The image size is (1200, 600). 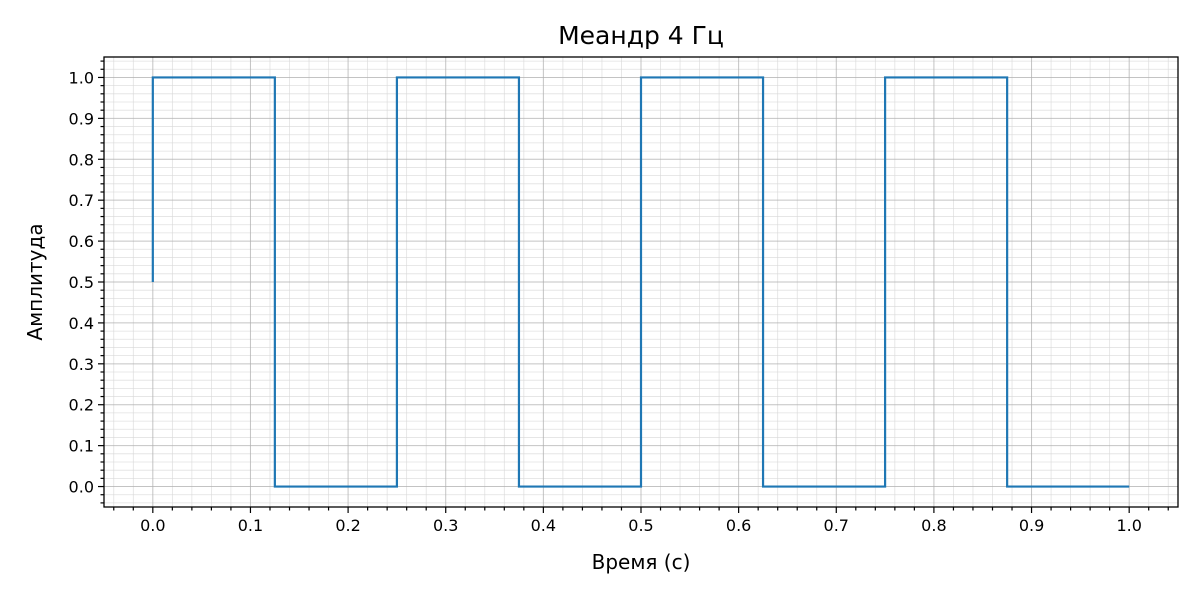 I want to click on y-tick-label: 0.6, so click(x=81, y=241).